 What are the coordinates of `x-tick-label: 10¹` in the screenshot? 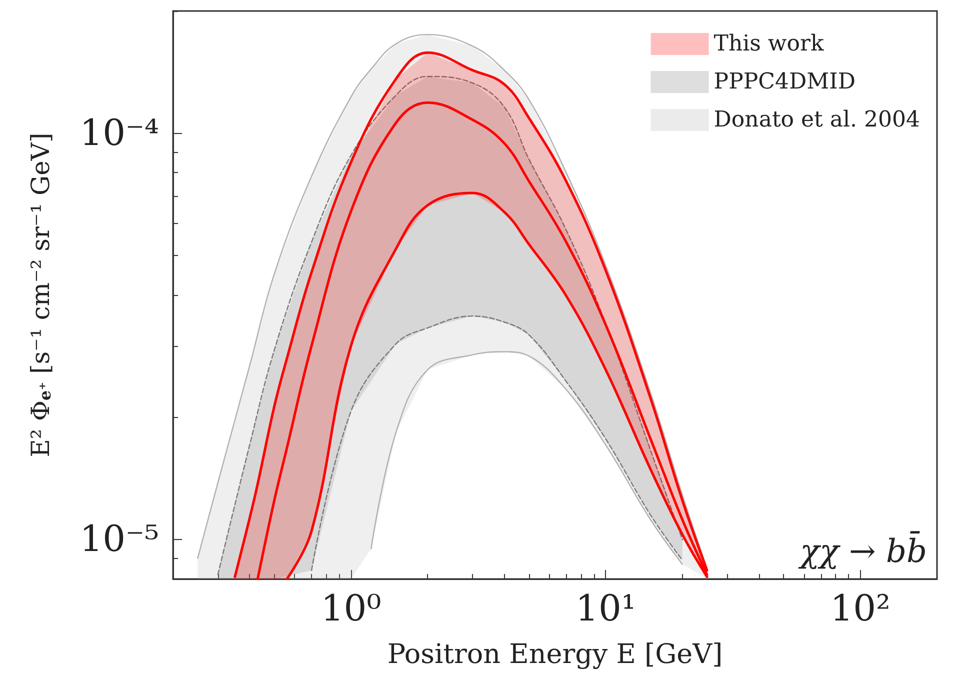 It's located at (606, 609).